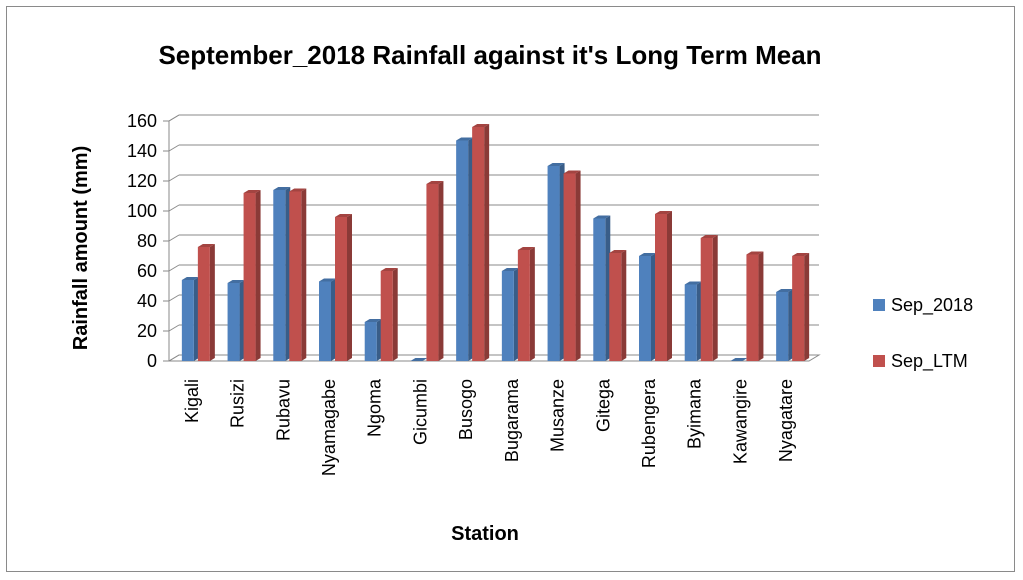 This screenshot has width=1023, height=580. I want to click on bar-sep-ltm-kawangire, so click(755, 306).